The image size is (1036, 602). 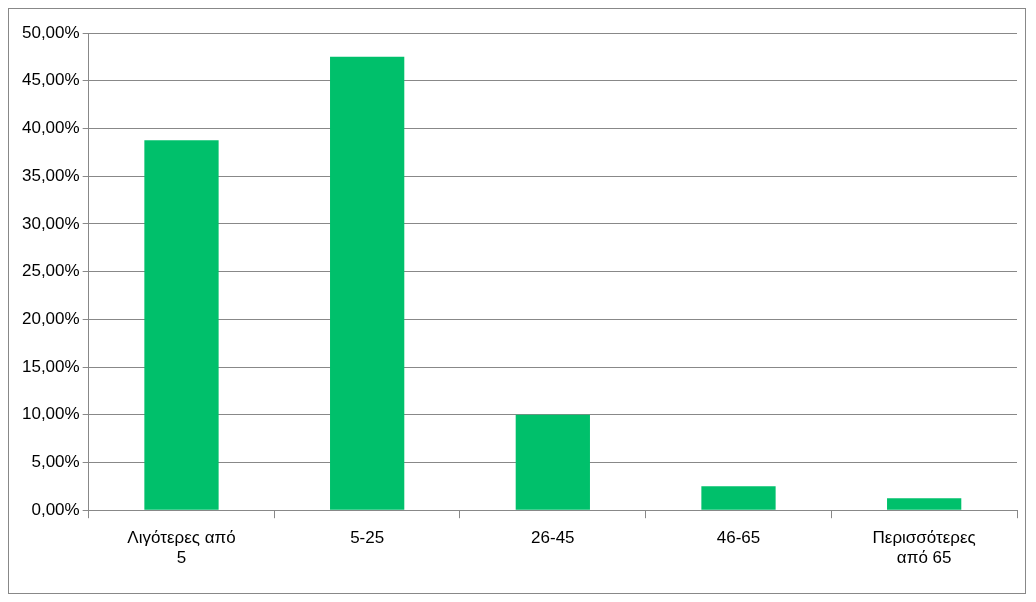 What do you see at coordinates (738, 538) in the screenshot?
I see `x-tick-label: 46-65` at bounding box center [738, 538].